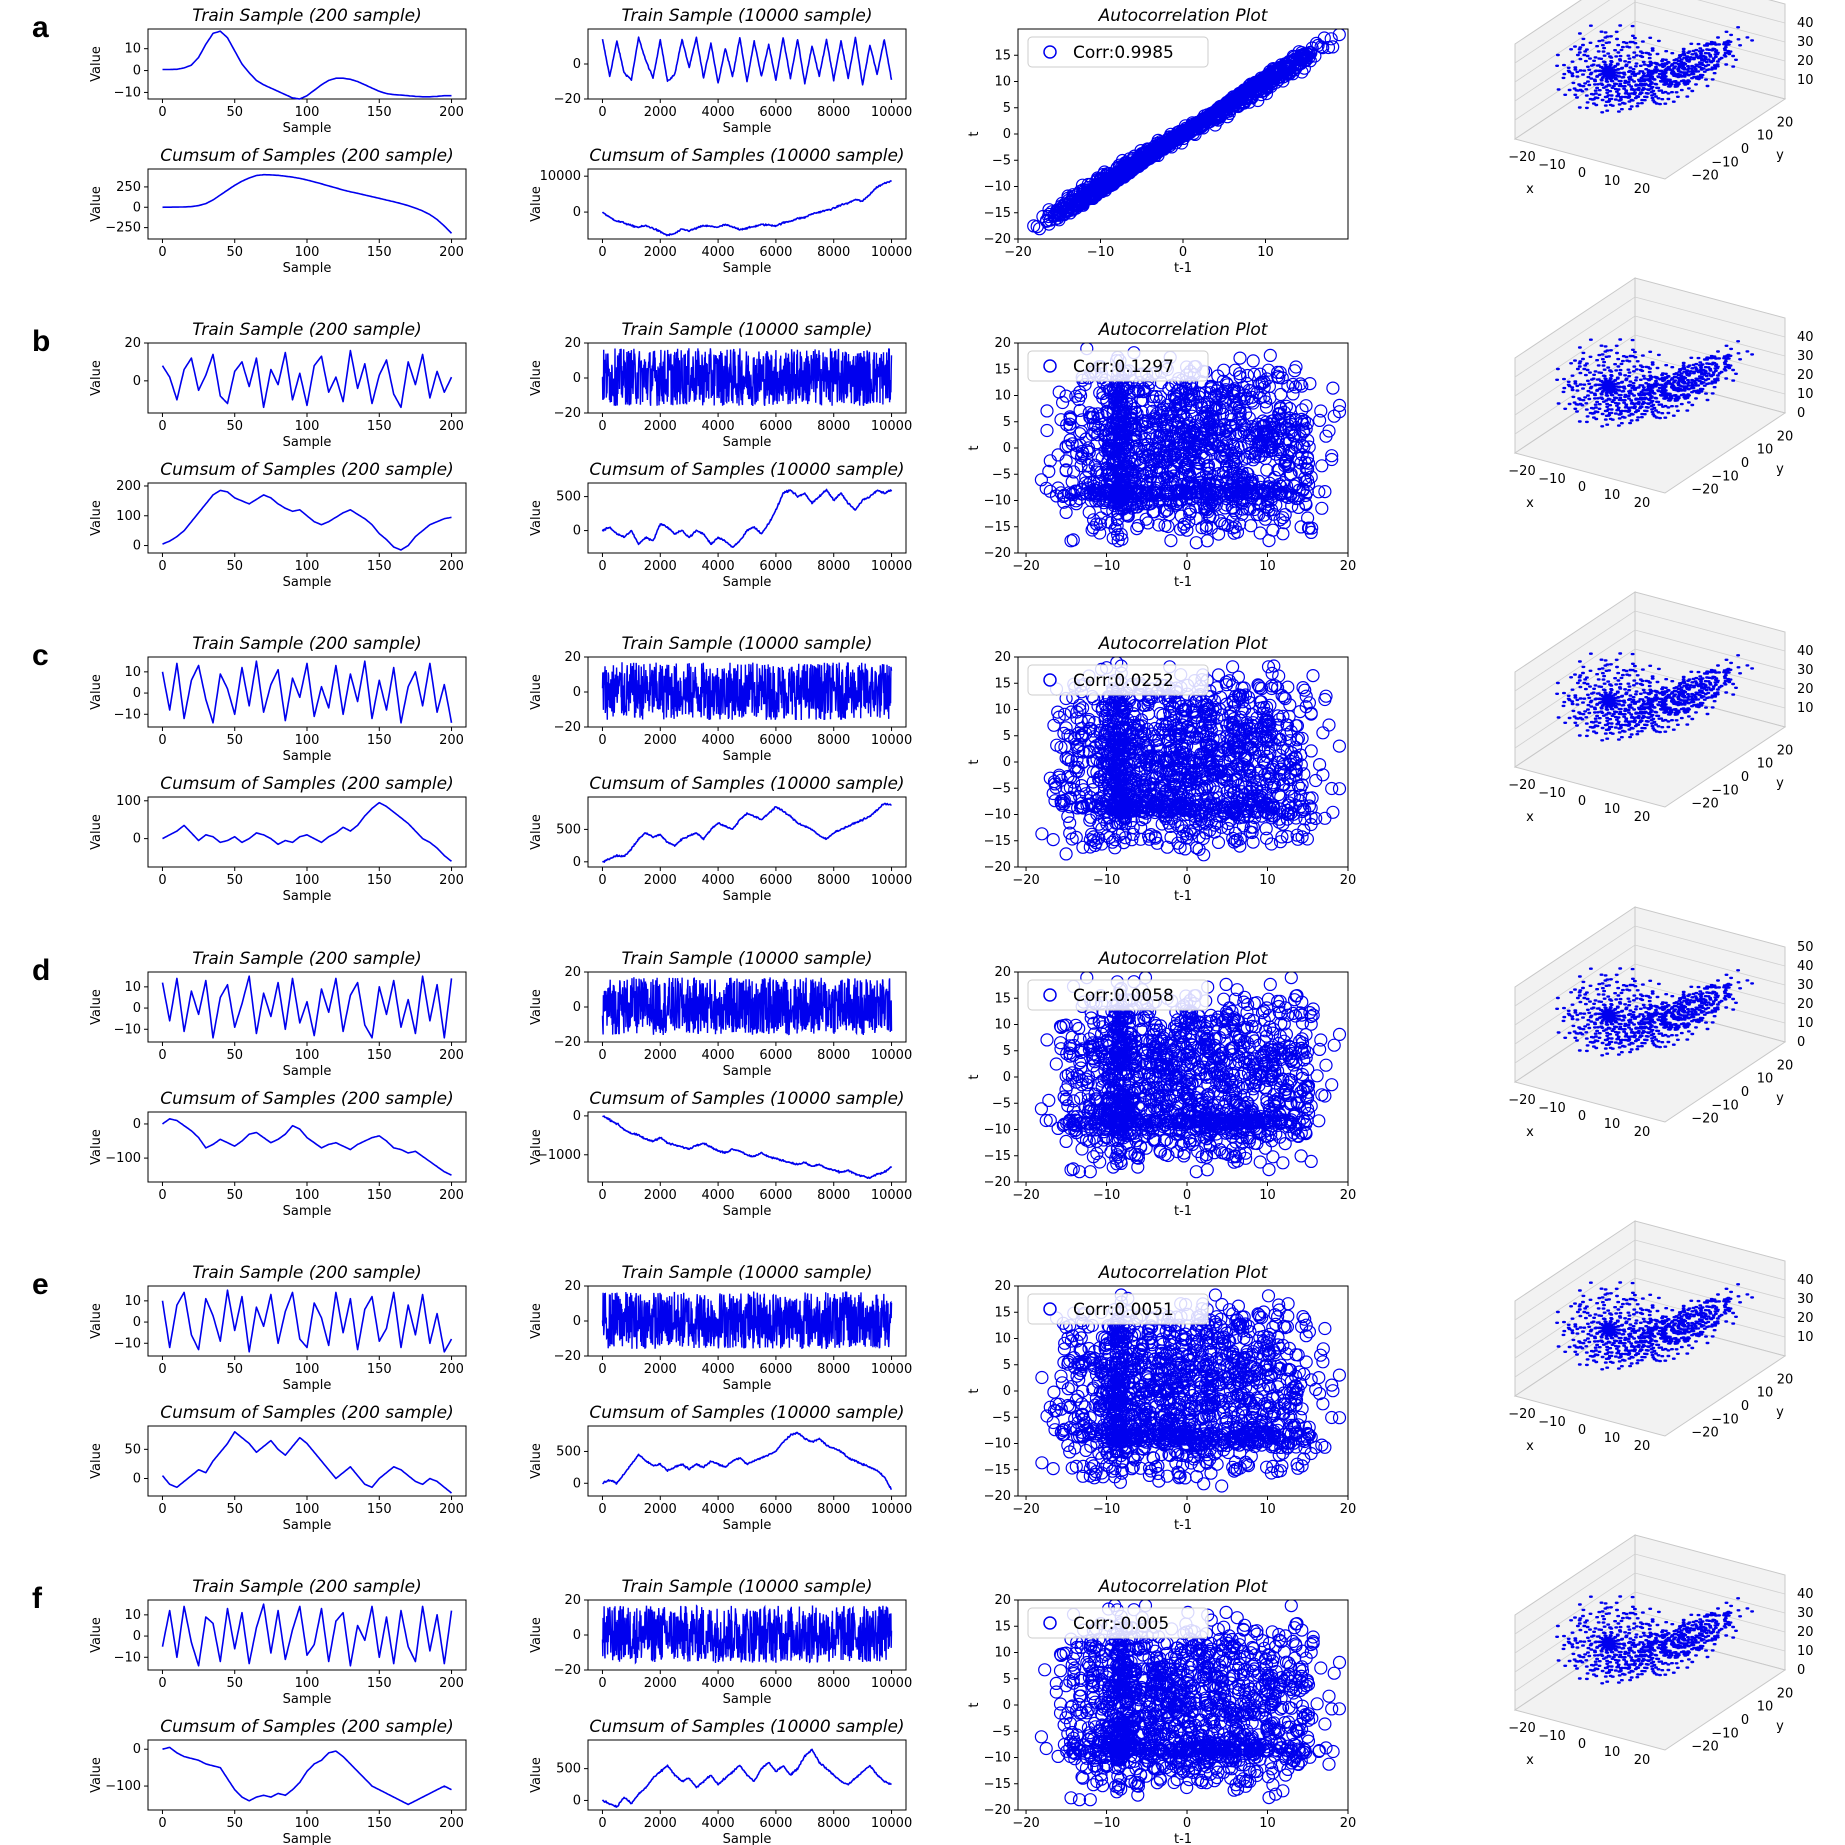 The height and width of the screenshot is (1845, 1845). What do you see at coordinates (1123, 996) in the screenshot?
I see `legend-label: Corr:0.0058` at bounding box center [1123, 996].